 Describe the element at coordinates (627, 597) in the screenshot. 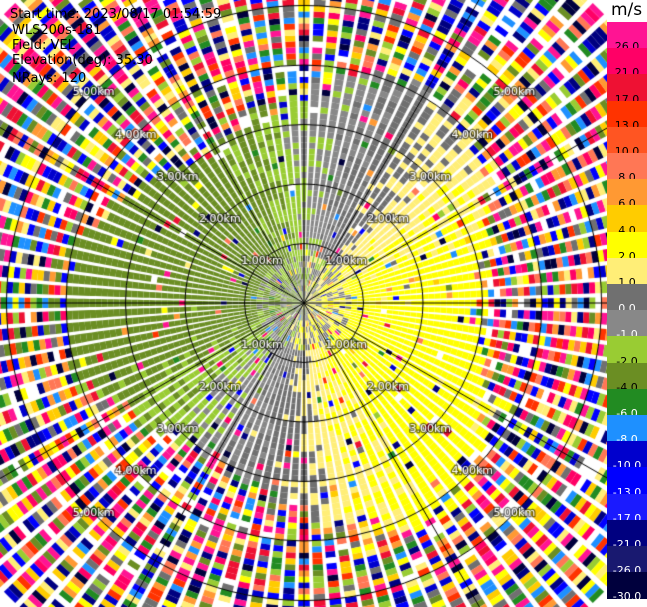

I see `colorbar-tick-label: -30.0` at that location.